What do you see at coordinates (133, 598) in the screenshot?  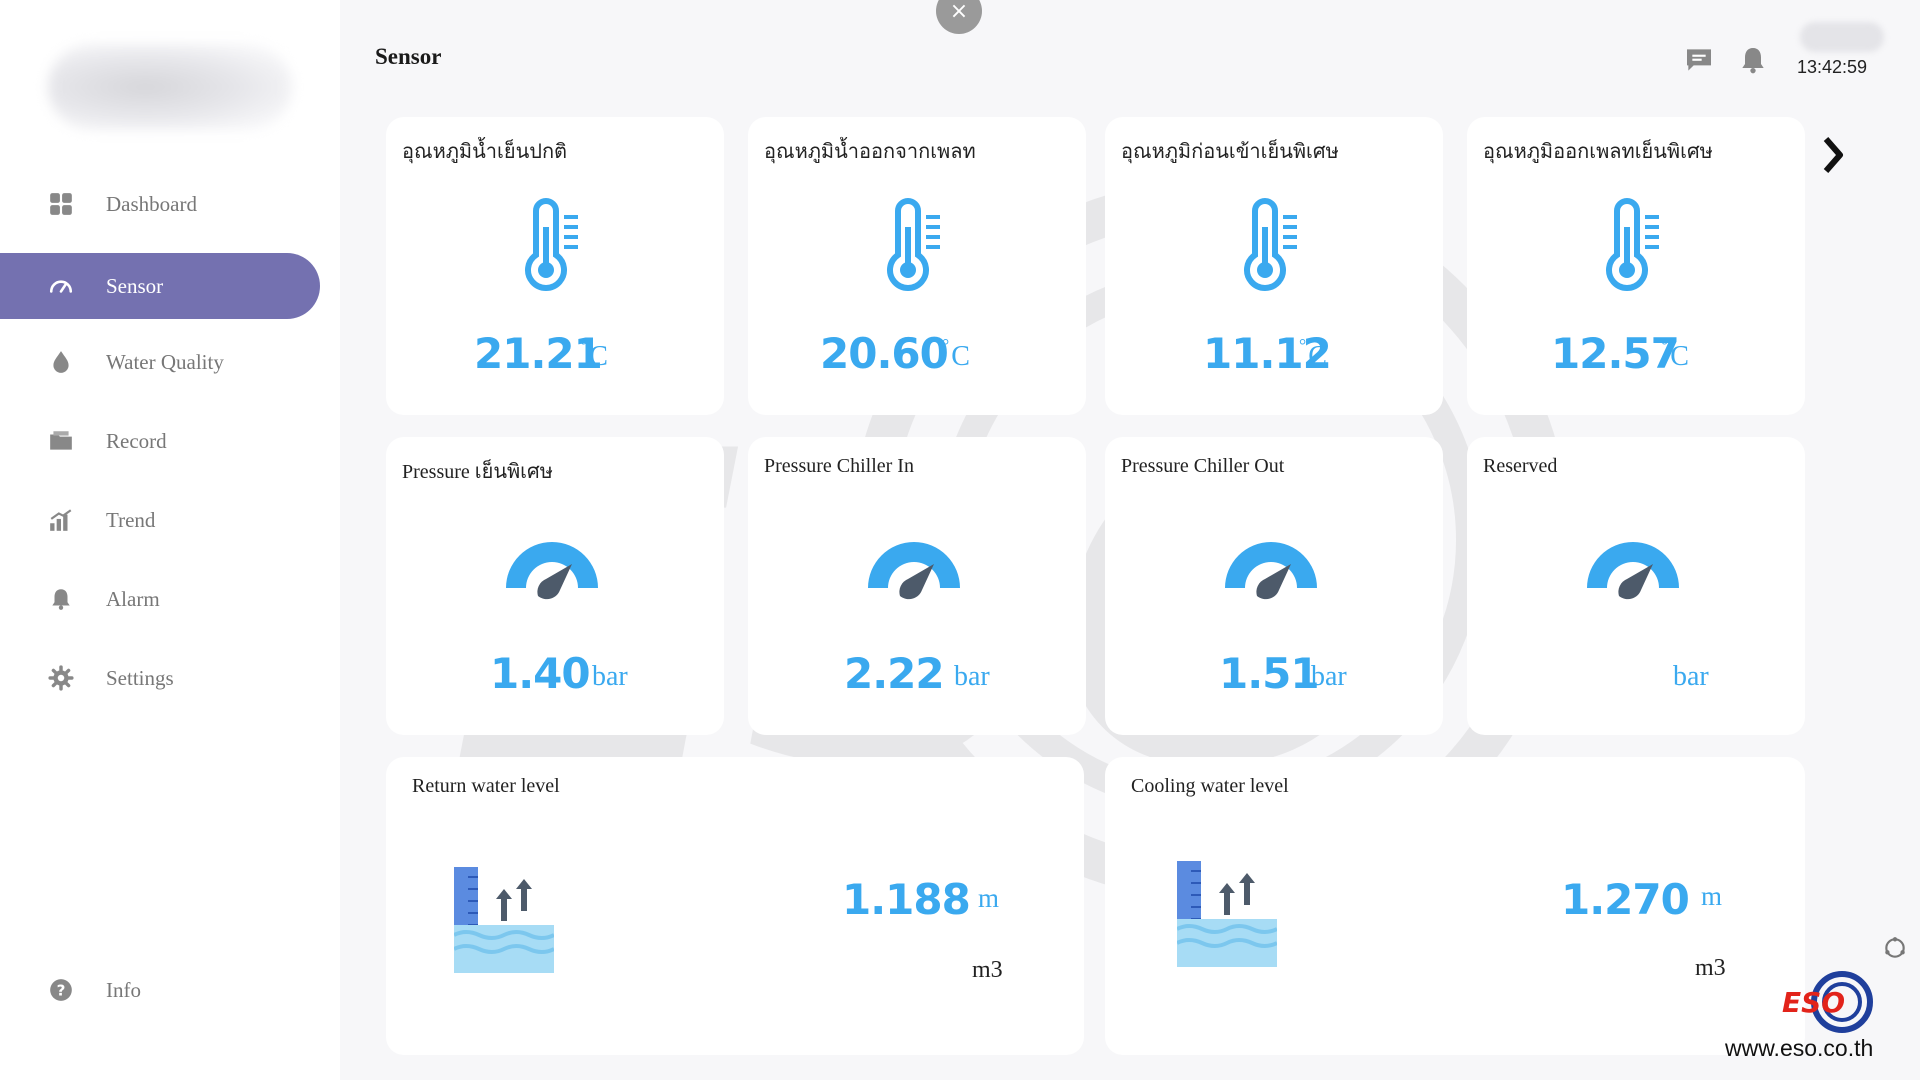 I see `sidebar-item-label: Alarm` at bounding box center [133, 598].